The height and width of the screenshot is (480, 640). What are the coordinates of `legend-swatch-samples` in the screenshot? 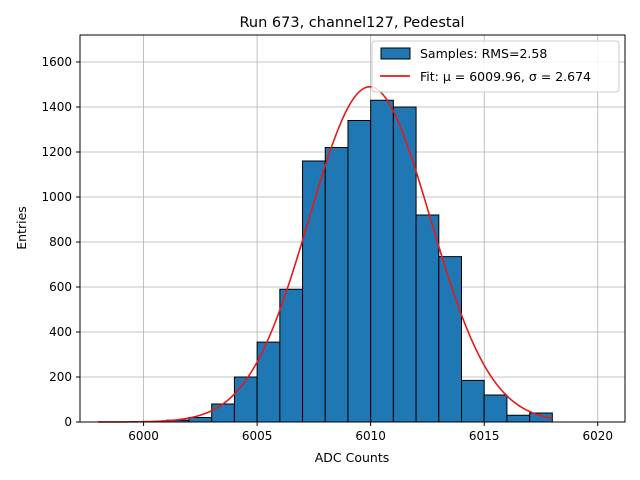 It's located at (395, 53).